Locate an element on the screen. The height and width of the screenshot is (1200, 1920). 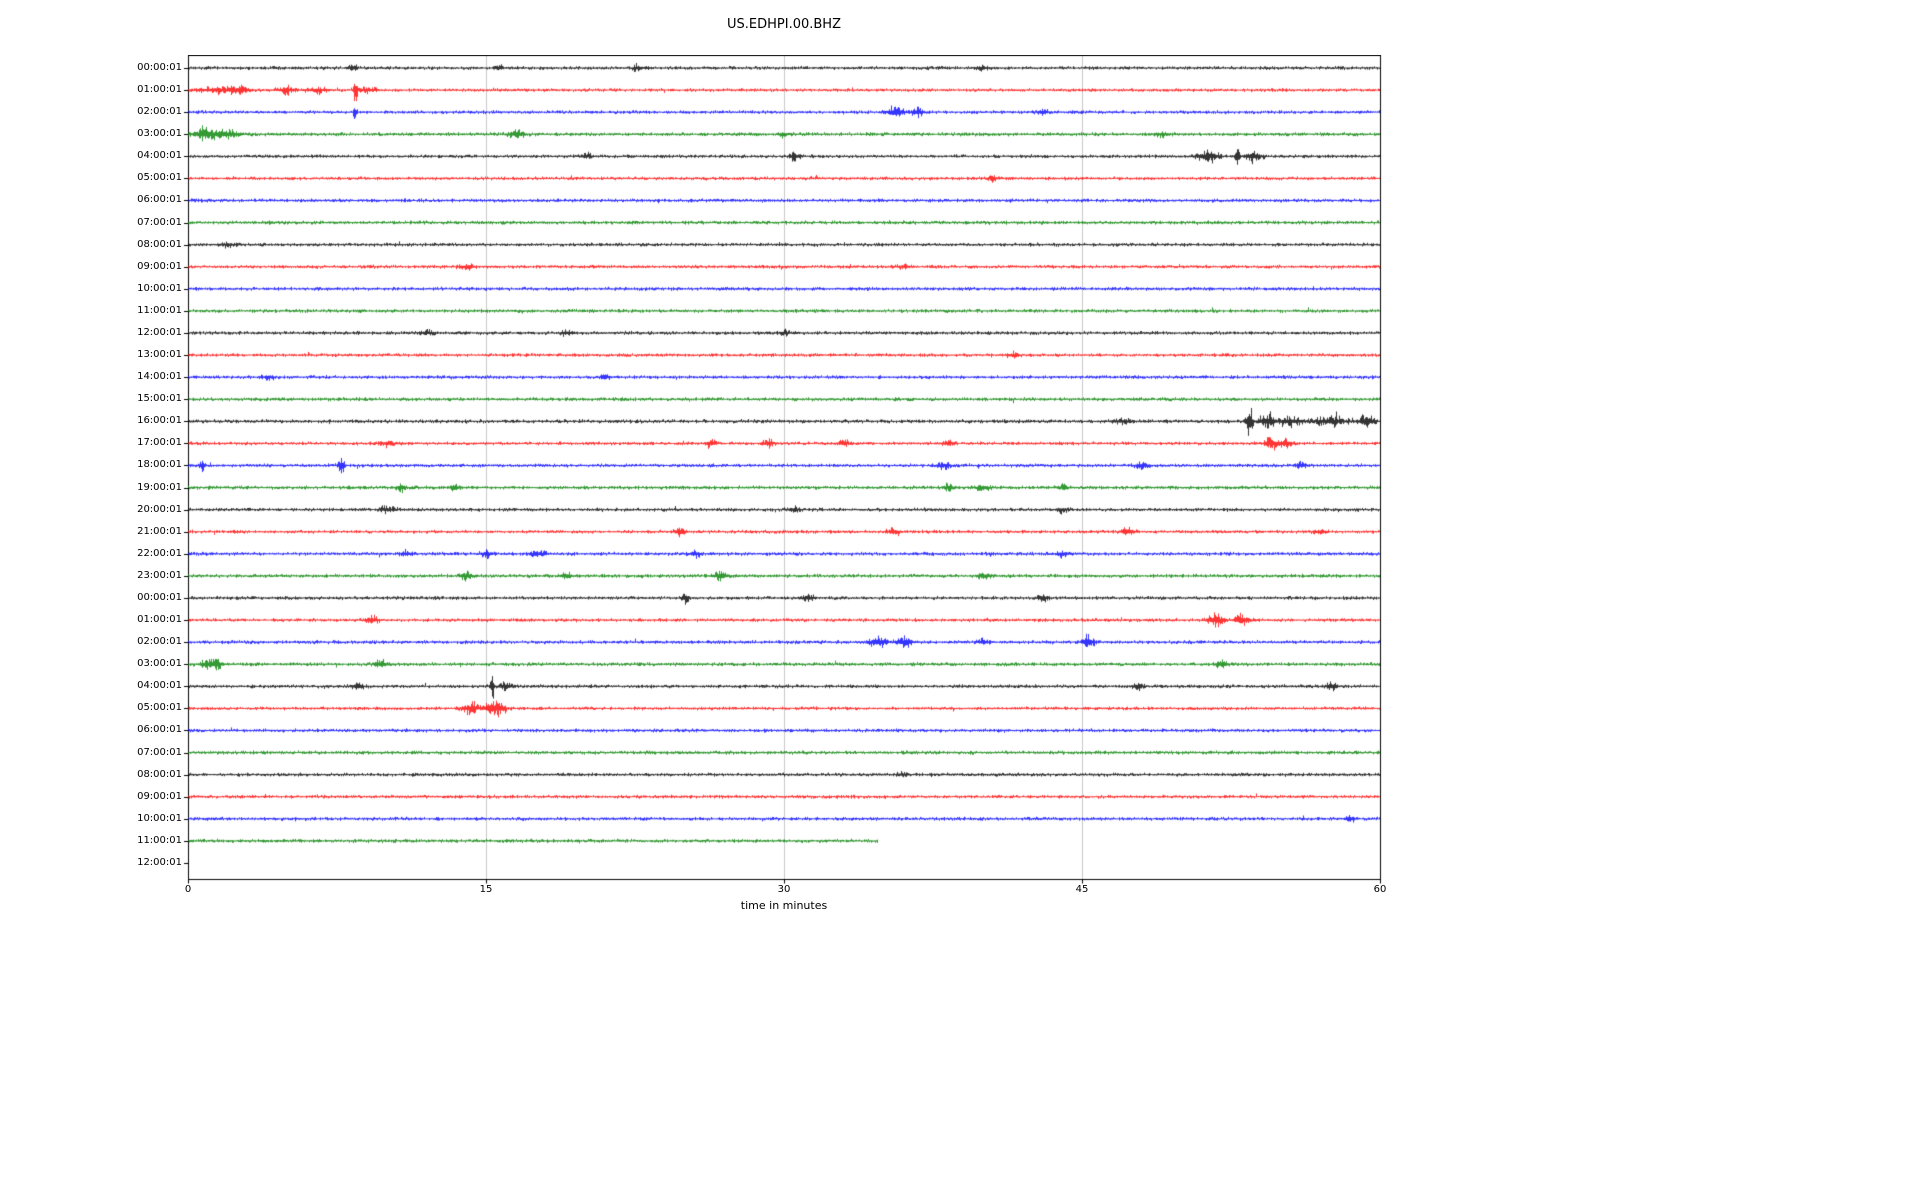
trace-time-label: 15:00:01 is located at coordinates (159, 399).